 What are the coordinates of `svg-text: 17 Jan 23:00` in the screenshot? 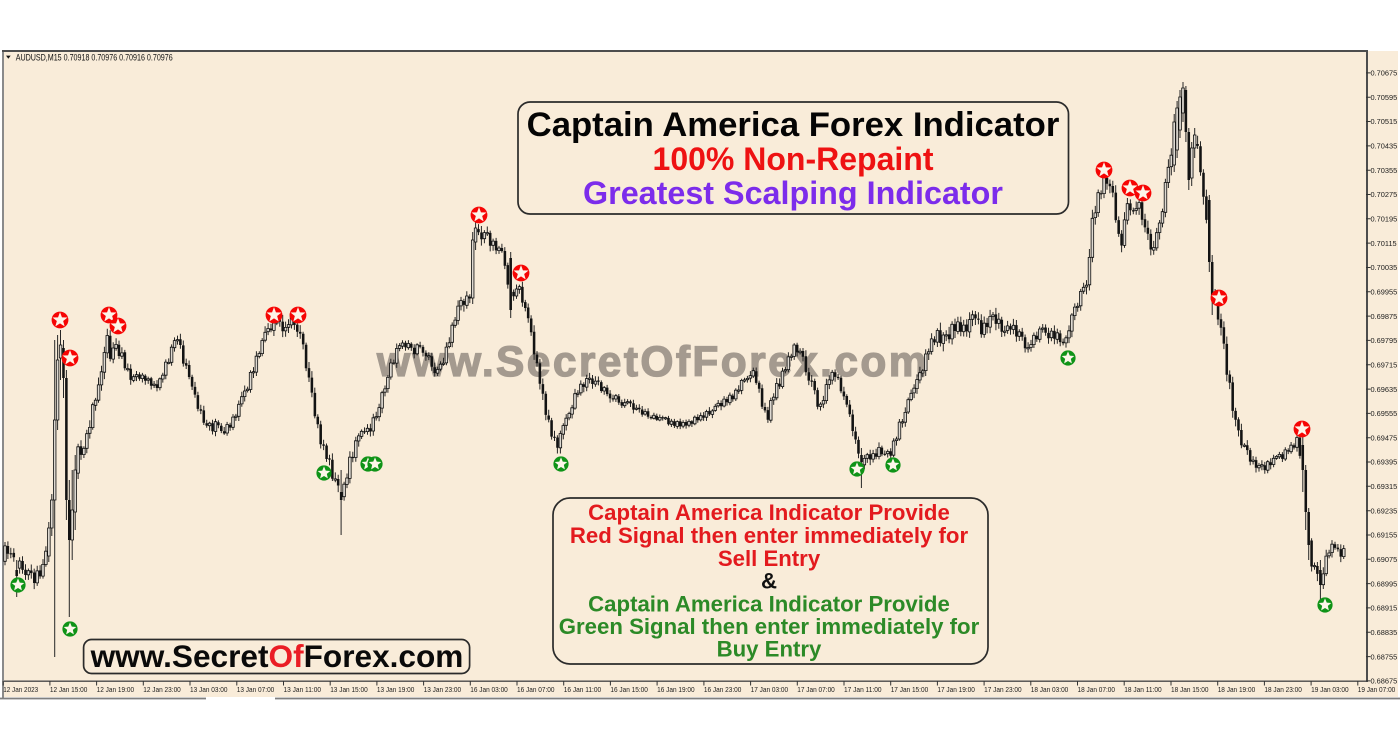 It's located at (1003, 689).